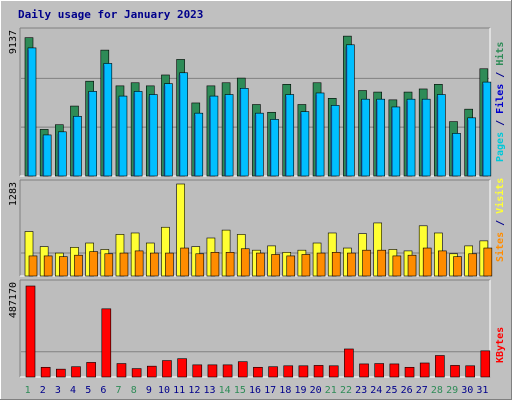 This screenshot has height=400, width=512. What do you see at coordinates (13, 42) in the screenshot?
I see `ymax-label-hits_files_pages: 9137` at bounding box center [13, 42].